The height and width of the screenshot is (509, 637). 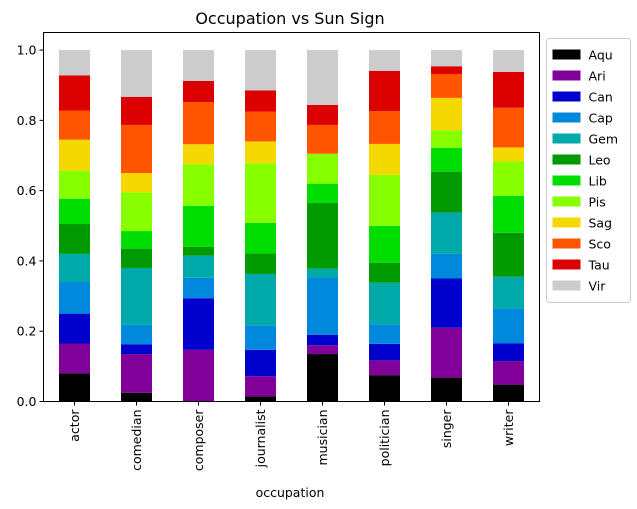 I want to click on bar-segment-singer-can, so click(x=446, y=303).